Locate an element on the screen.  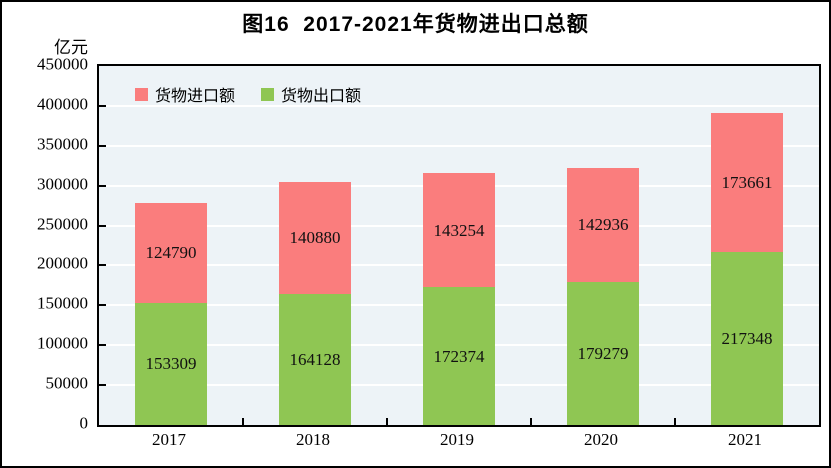
data-label-export-2020: 179279 is located at coordinates (603, 353).